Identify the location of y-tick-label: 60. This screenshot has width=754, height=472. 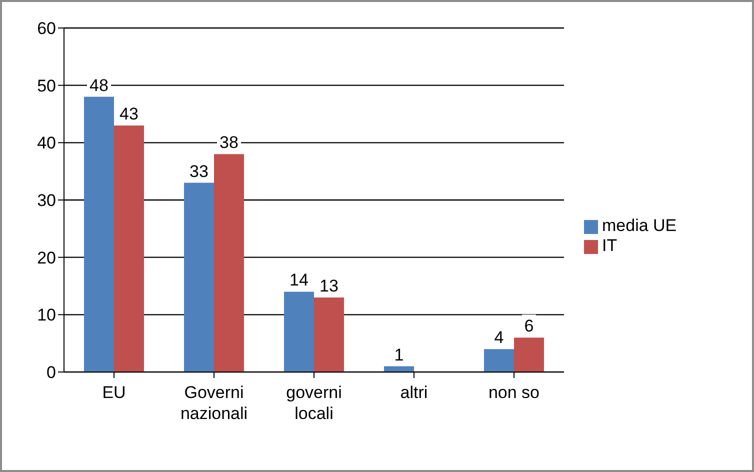
(46, 28).